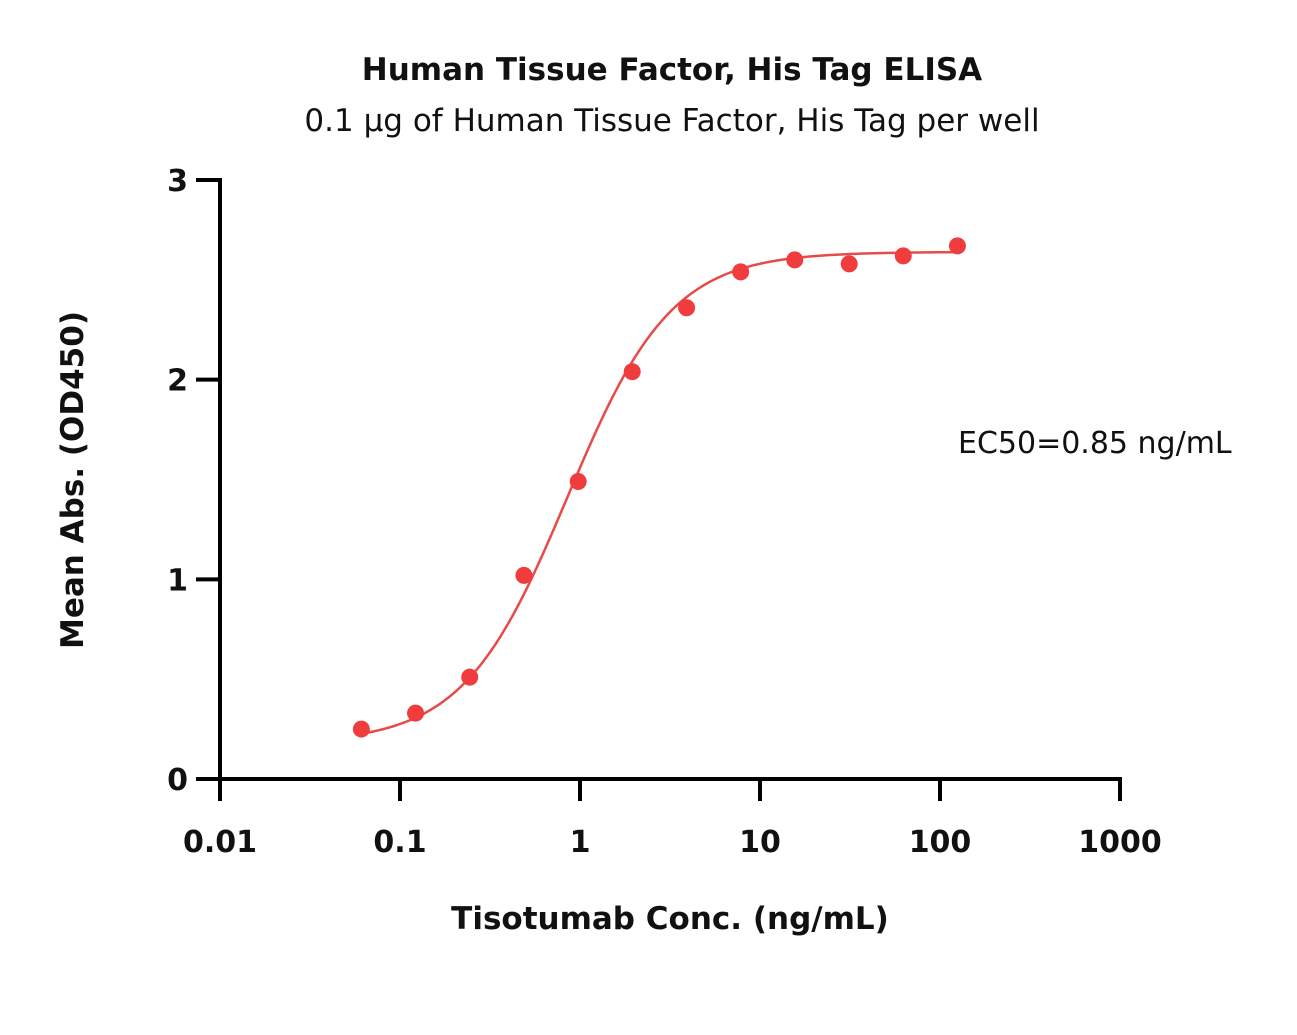 The image size is (1297, 1035). Describe the element at coordinates (177, 780) in the screenshot. I see `y-tick-label: 0` at that location.